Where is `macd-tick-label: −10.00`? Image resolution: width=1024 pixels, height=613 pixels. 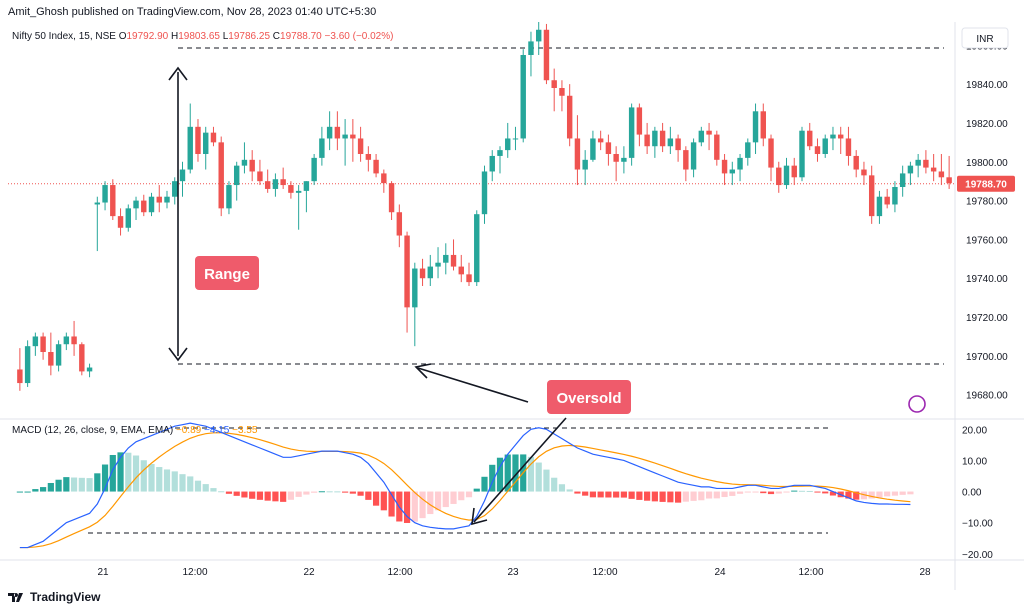
macd-tick-label: −10.00 is located at coordinates (977, 524).